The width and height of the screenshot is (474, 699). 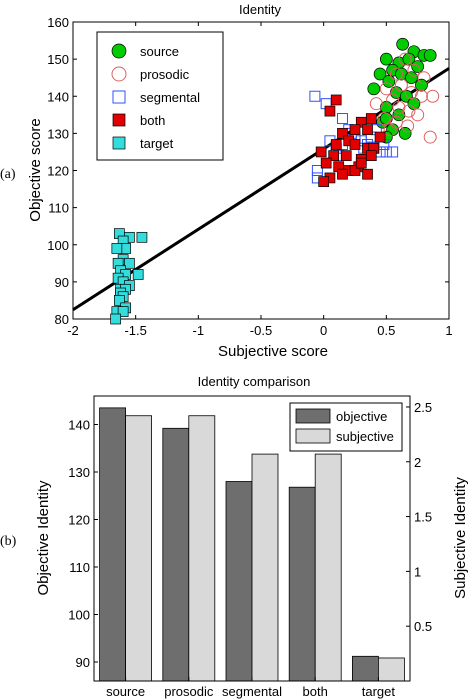 What do you see at coordinates (62, 319) in the screenshot?
I see `scatter-y-tick-label: 80` at bounding box center [62, 319].